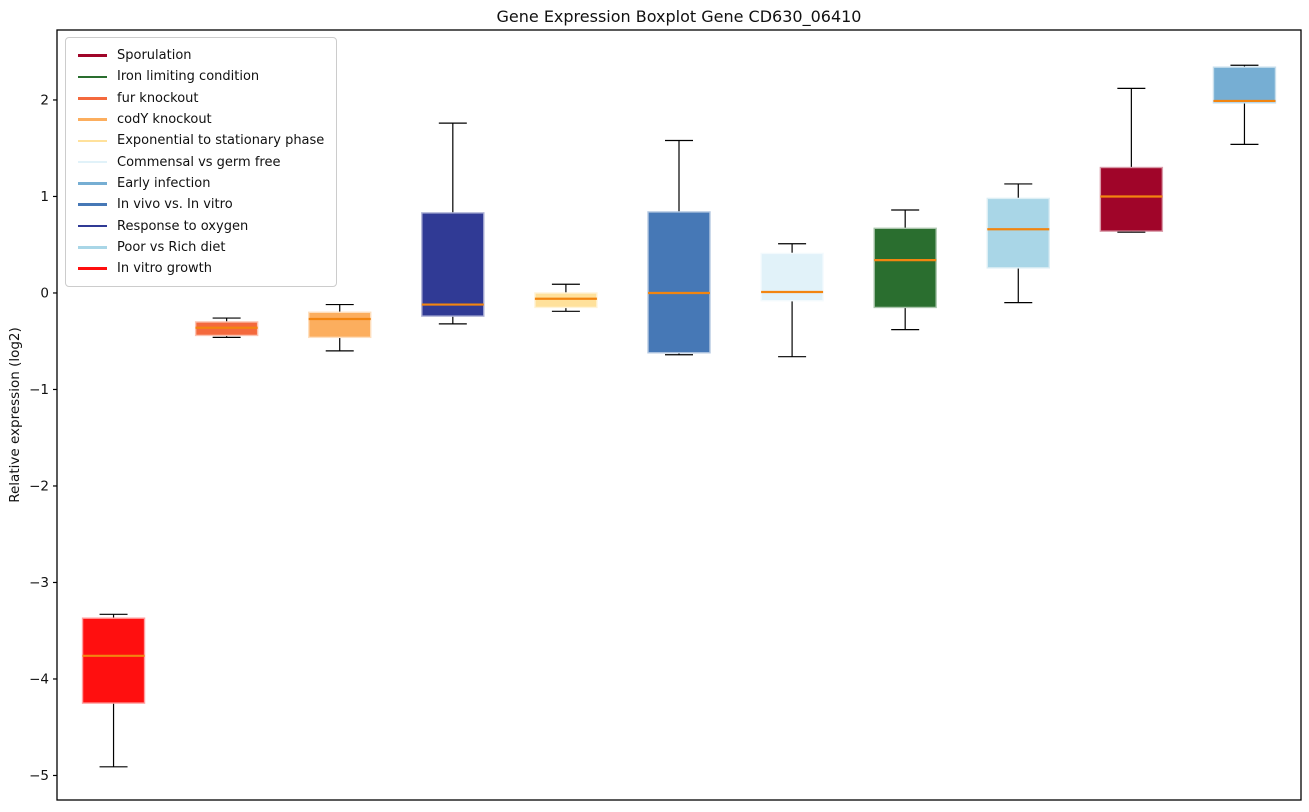 The height and width of the screenshot is (812, 1309). I want to click on legend-item-label: fur knockout, so click(158, 98).